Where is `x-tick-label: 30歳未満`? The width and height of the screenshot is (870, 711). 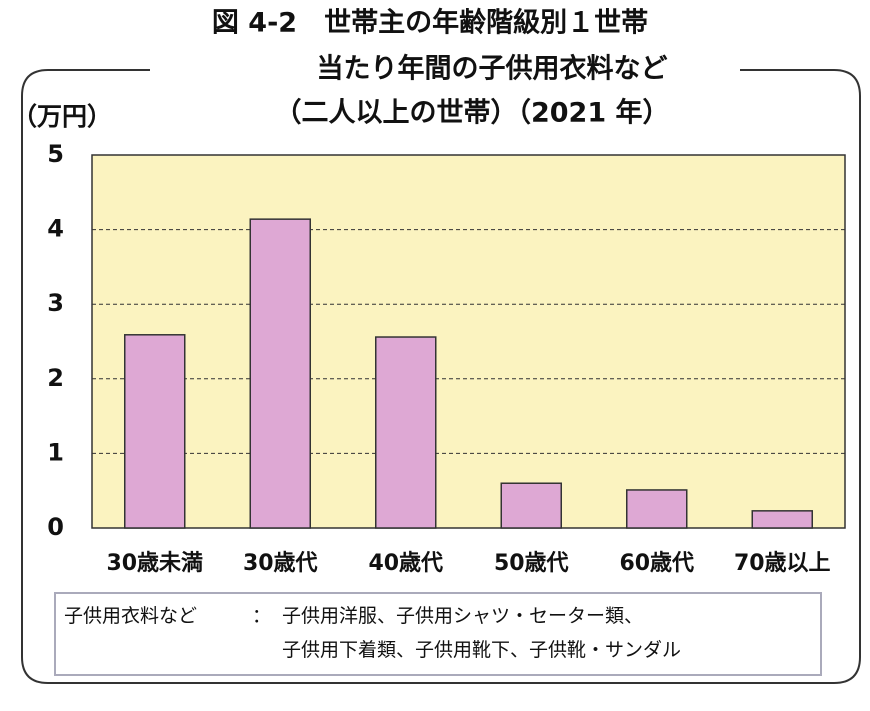
x-tick-label: 30歳未満 is located at coordinates (154, 563).